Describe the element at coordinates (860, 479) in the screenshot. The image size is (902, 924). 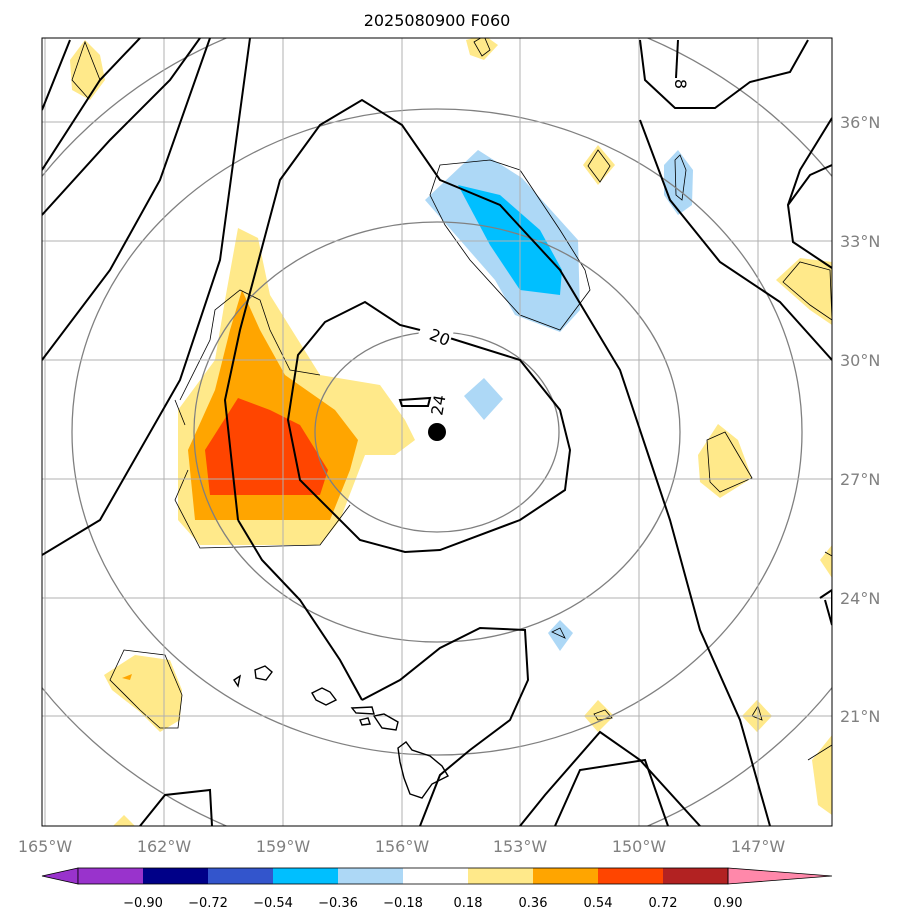
I see `lat-label: 27°N` at that location.